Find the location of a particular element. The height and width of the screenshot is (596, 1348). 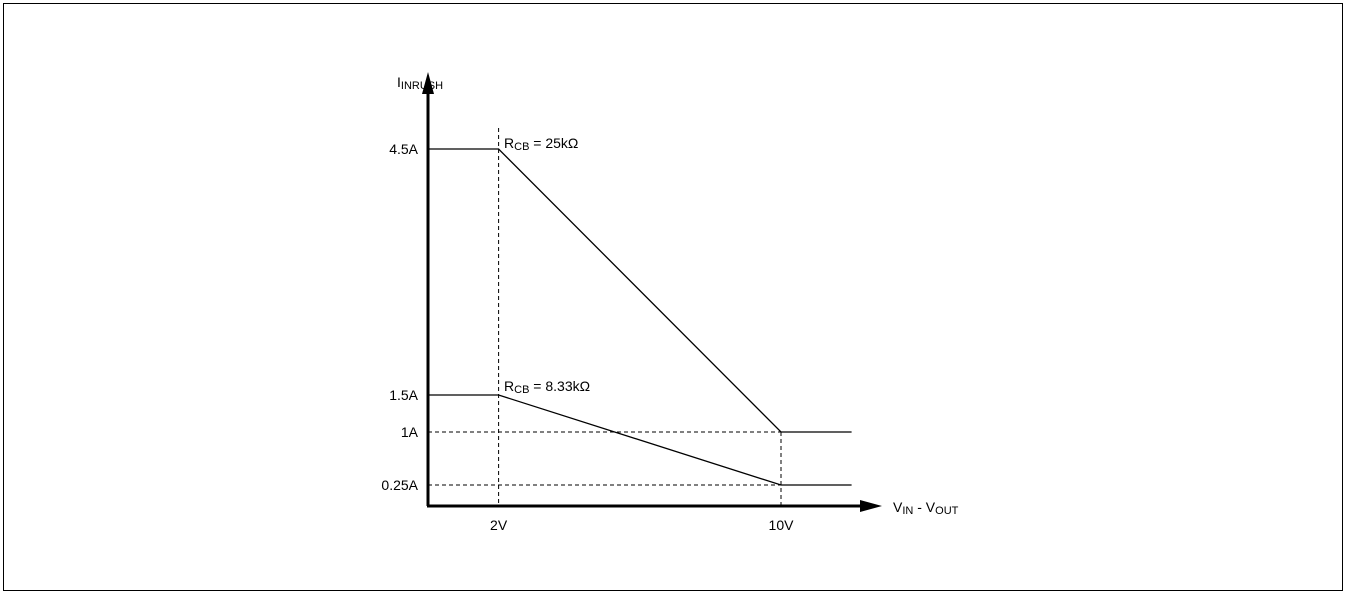

x-axis-label-v1: V is located at coordinates (898, 507).